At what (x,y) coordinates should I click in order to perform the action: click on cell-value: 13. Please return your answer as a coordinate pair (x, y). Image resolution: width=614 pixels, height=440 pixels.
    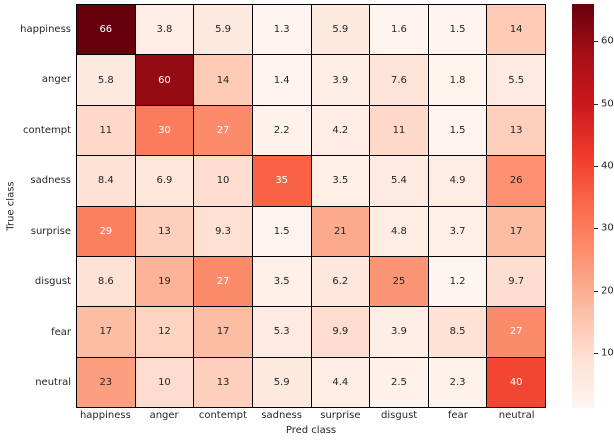
    Looking at the image, I should click on (223, 382).